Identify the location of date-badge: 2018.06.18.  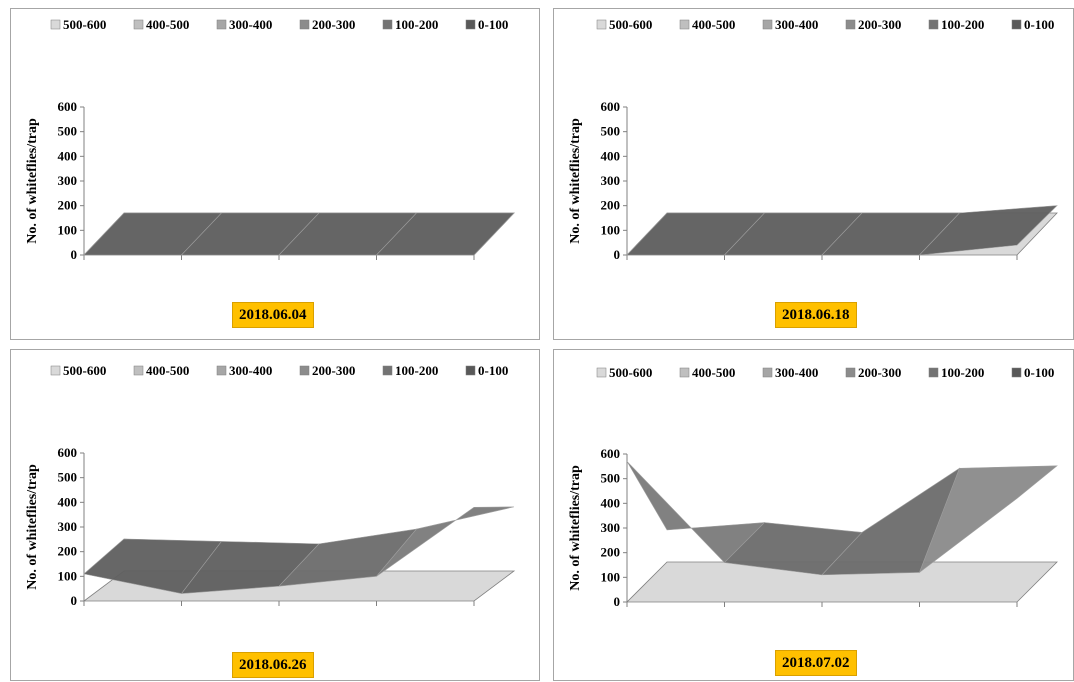
(816, 315).